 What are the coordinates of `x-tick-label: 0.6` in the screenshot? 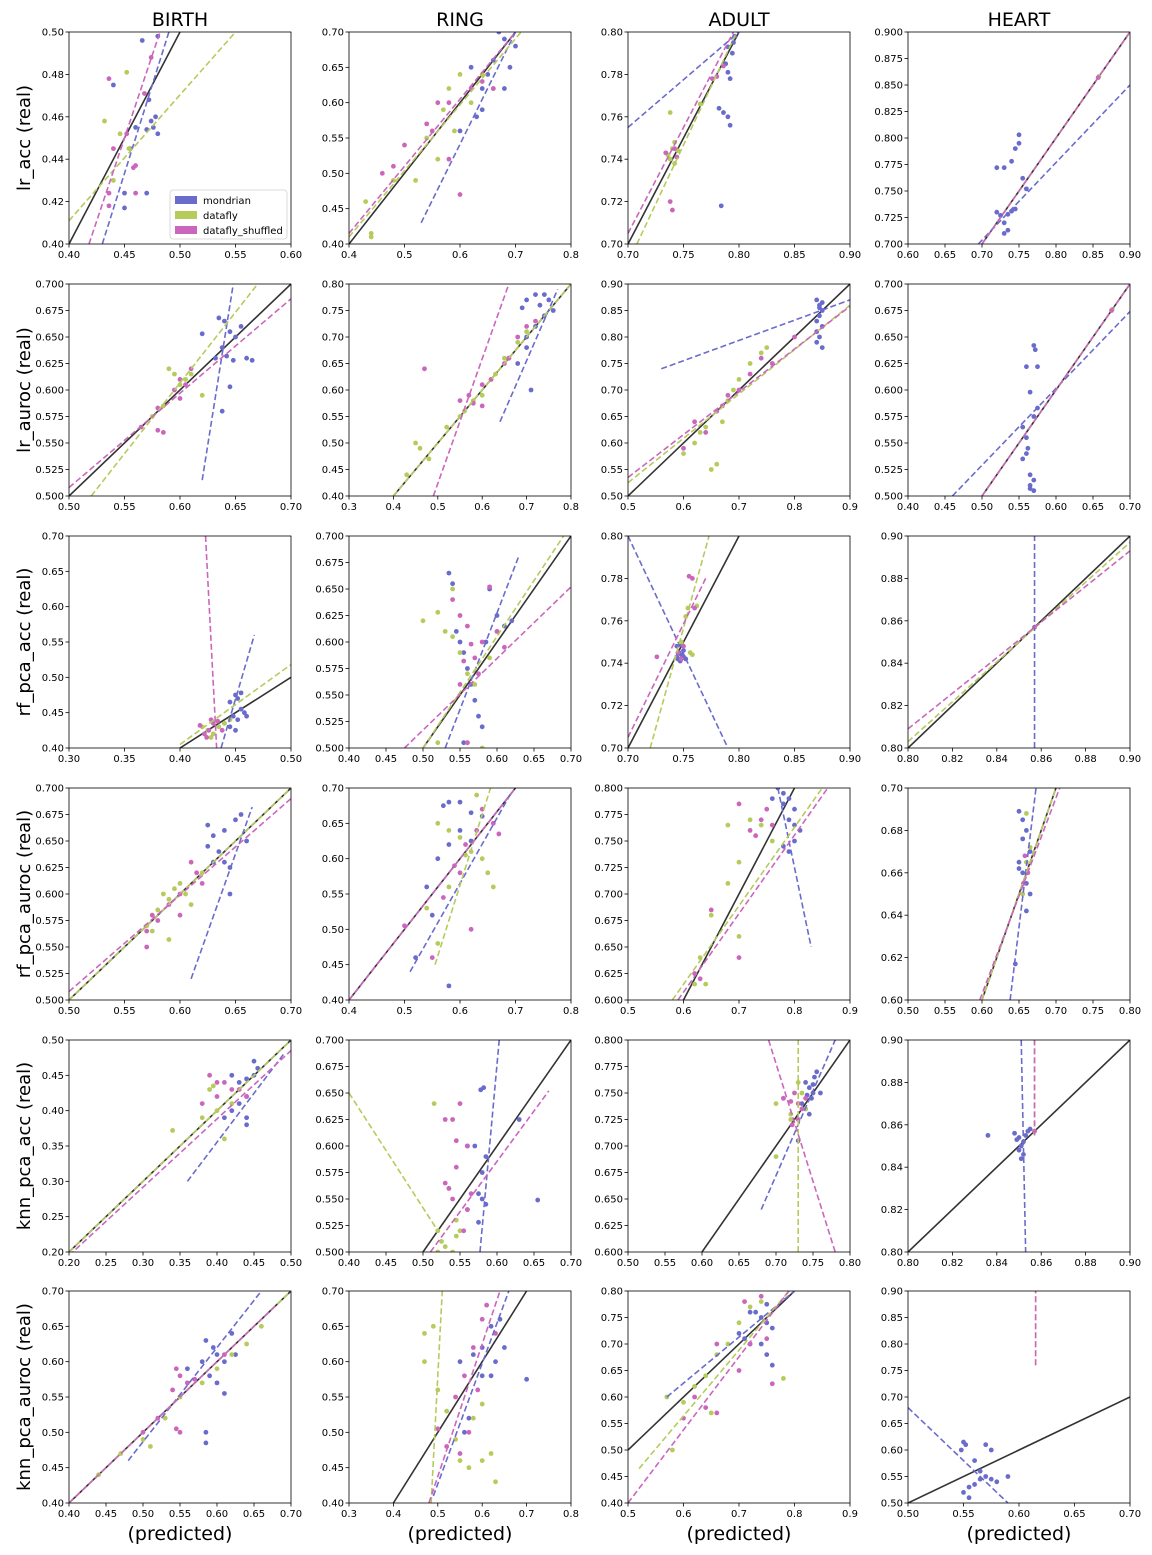 It's located at (460, 255).